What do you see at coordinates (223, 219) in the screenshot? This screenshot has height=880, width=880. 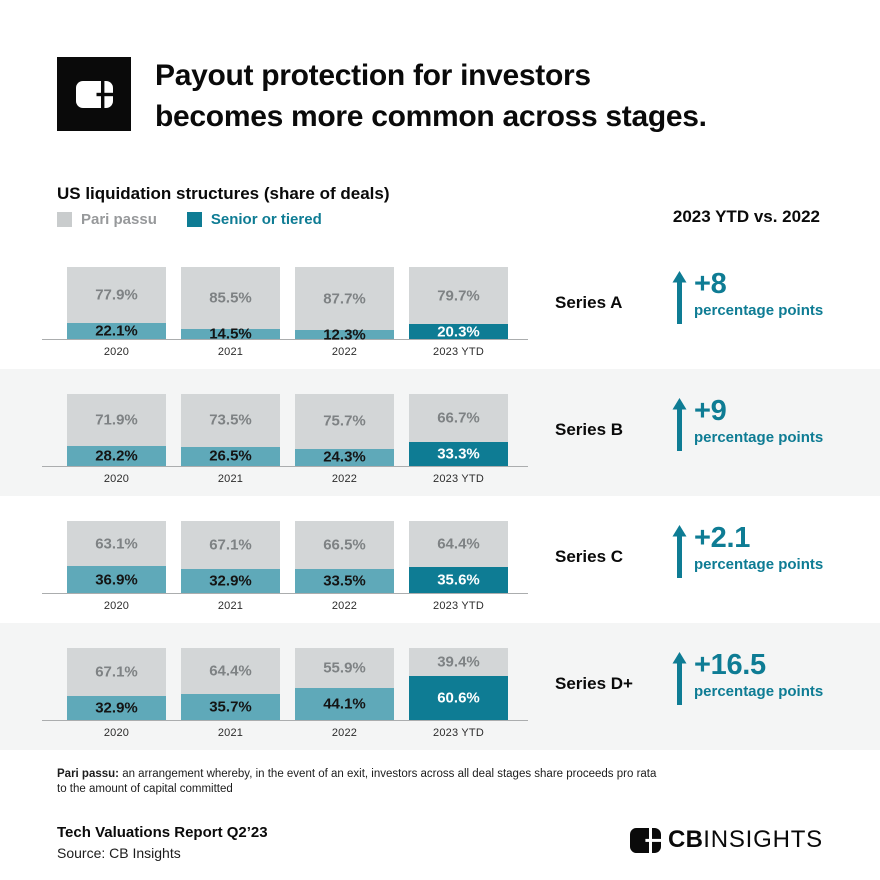 I see `legend: Pari passu Senior or tiered` at bounding box center [223, 219].